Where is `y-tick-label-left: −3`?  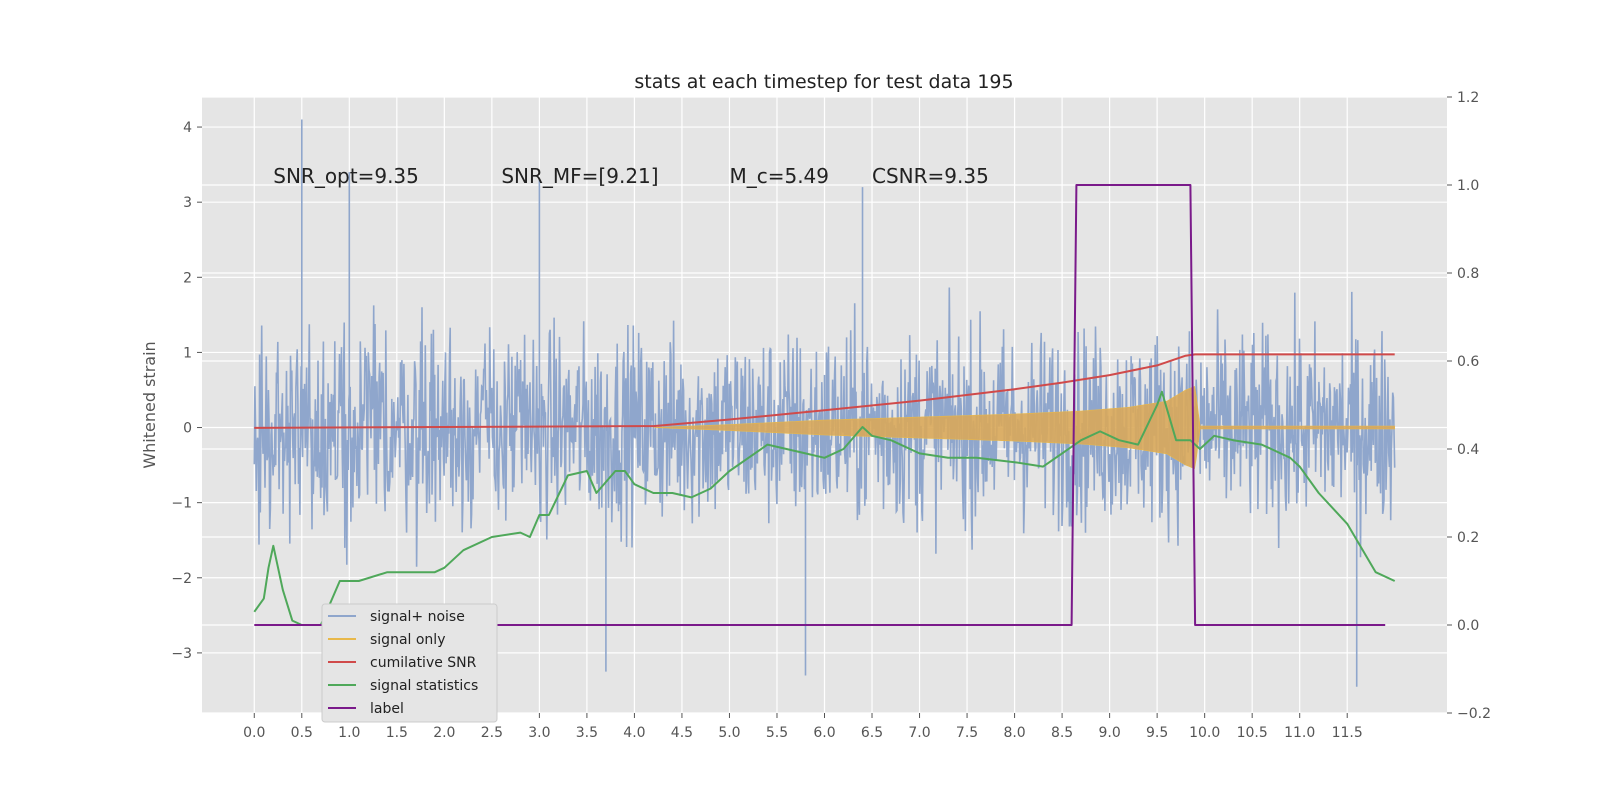
y-tick-label-left: −3 is located at coordinates (181, 654).